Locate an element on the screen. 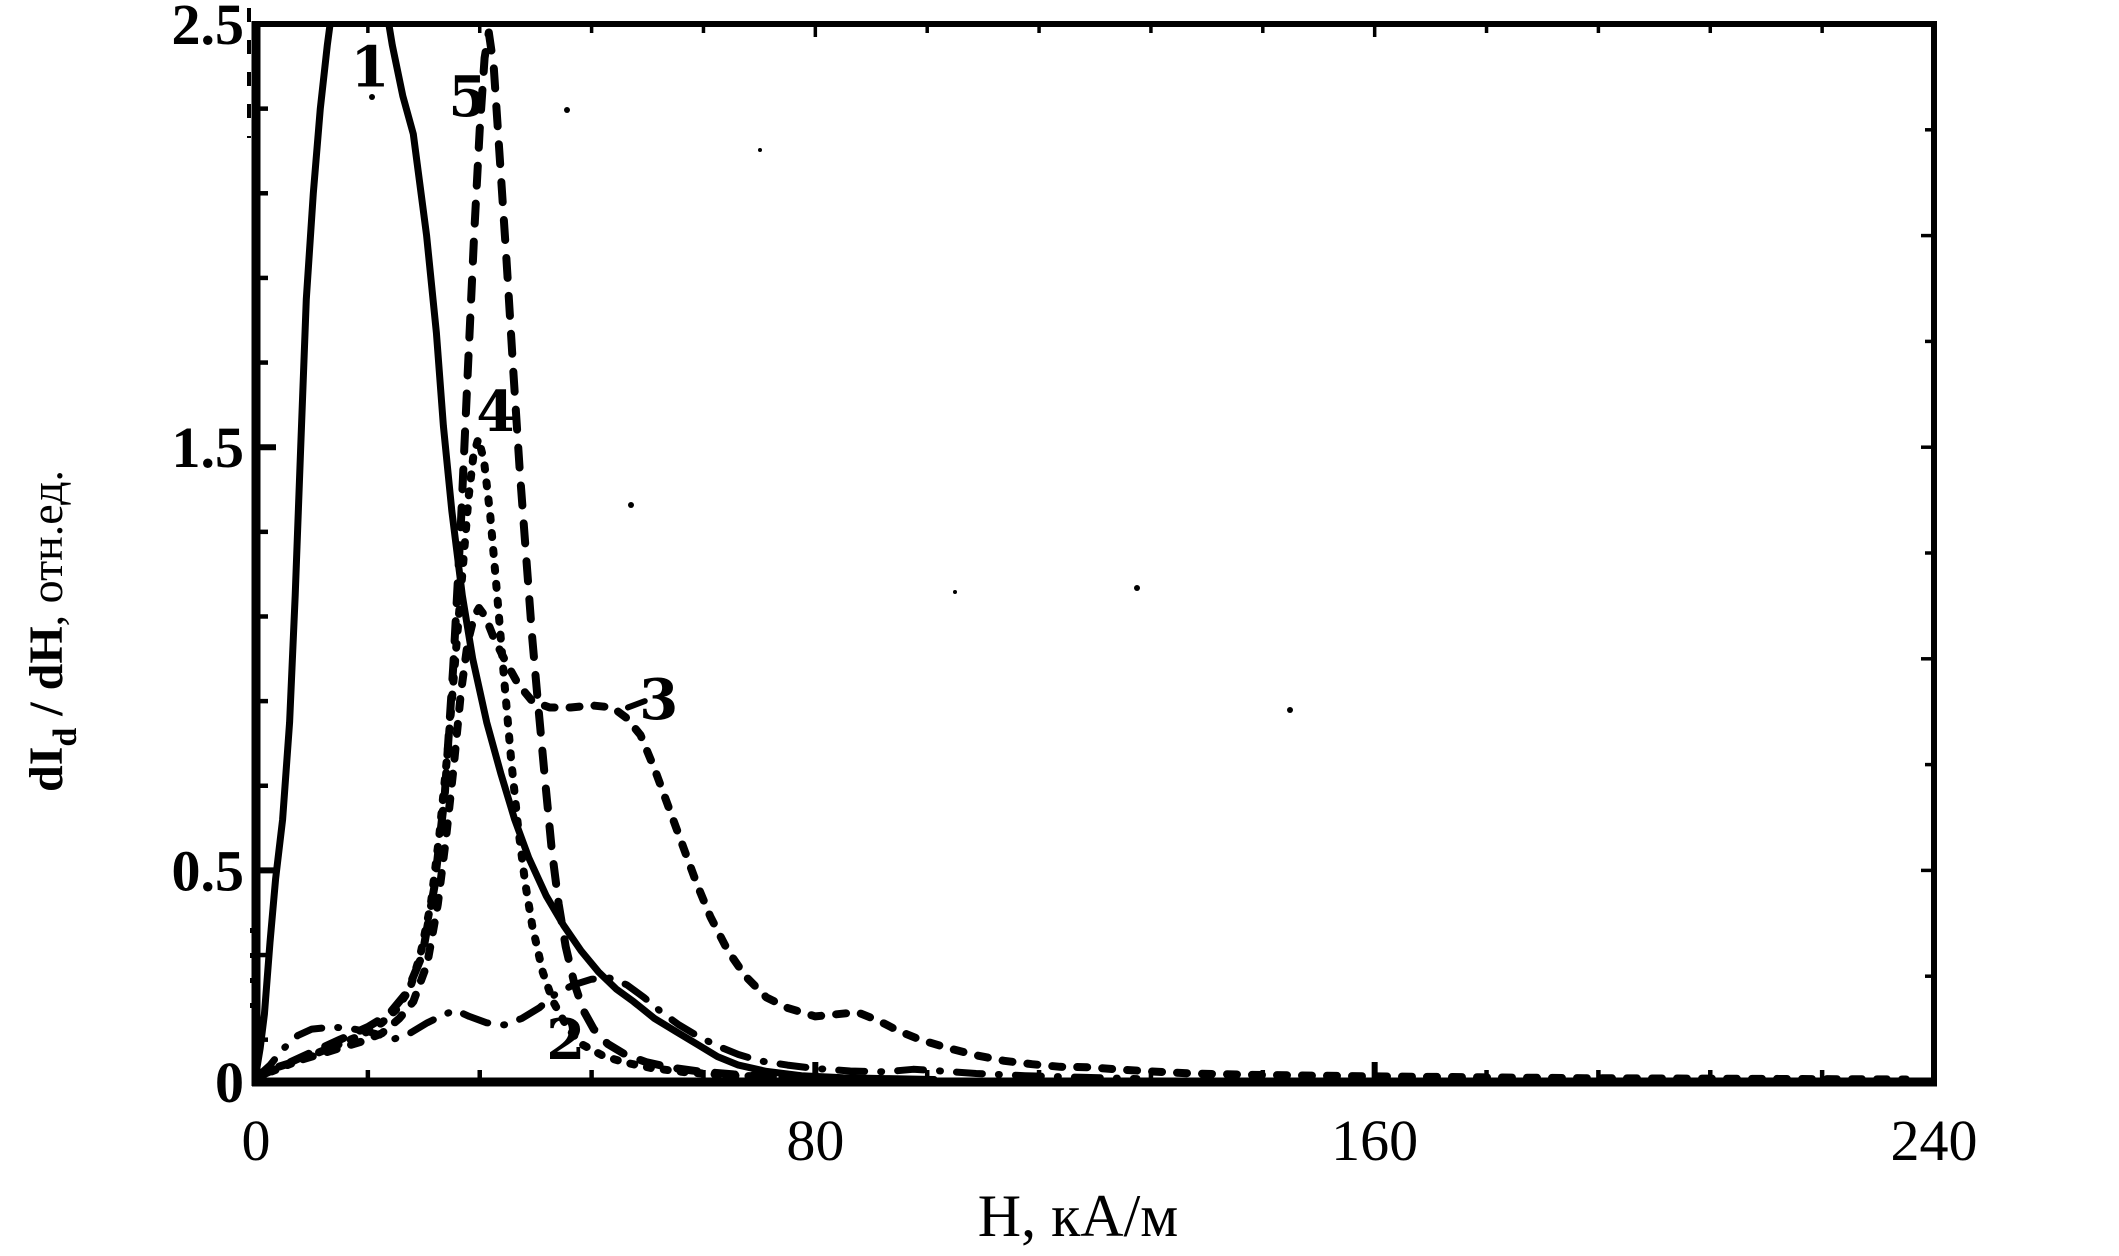  y-tick-label-1.5: 1.5 is located at coordinates (208, 447).